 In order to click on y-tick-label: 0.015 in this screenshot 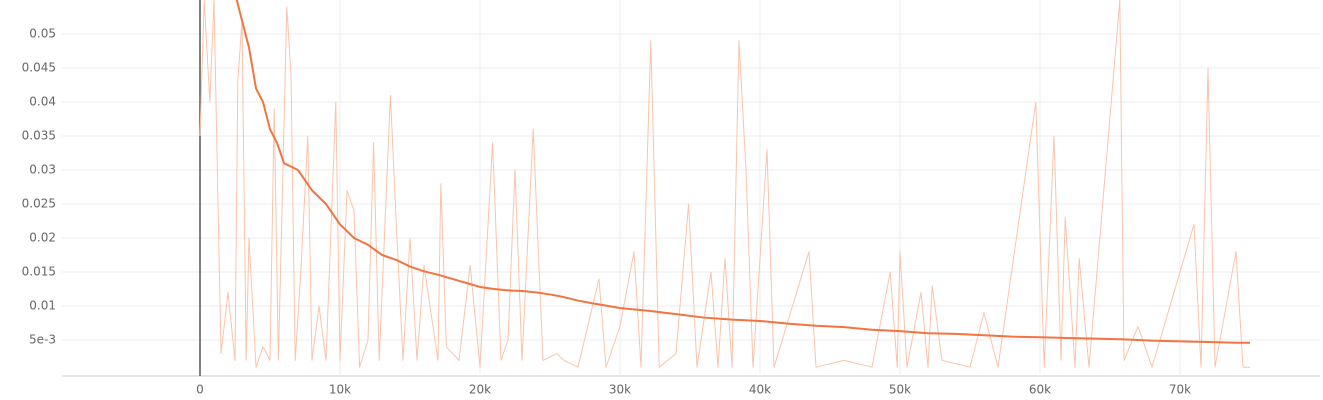, I will do `click(39, 272)`.